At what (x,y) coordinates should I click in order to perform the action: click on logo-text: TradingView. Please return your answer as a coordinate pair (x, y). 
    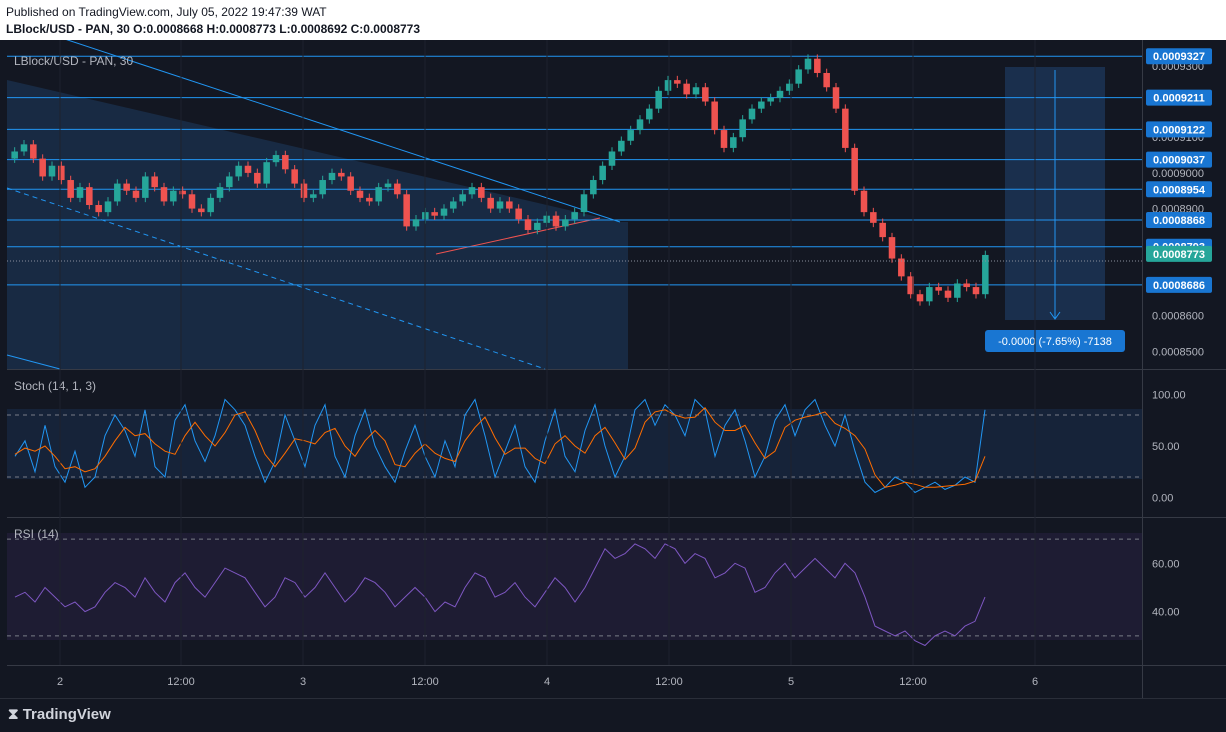
    Looking at the image, I should click on (66, 714).